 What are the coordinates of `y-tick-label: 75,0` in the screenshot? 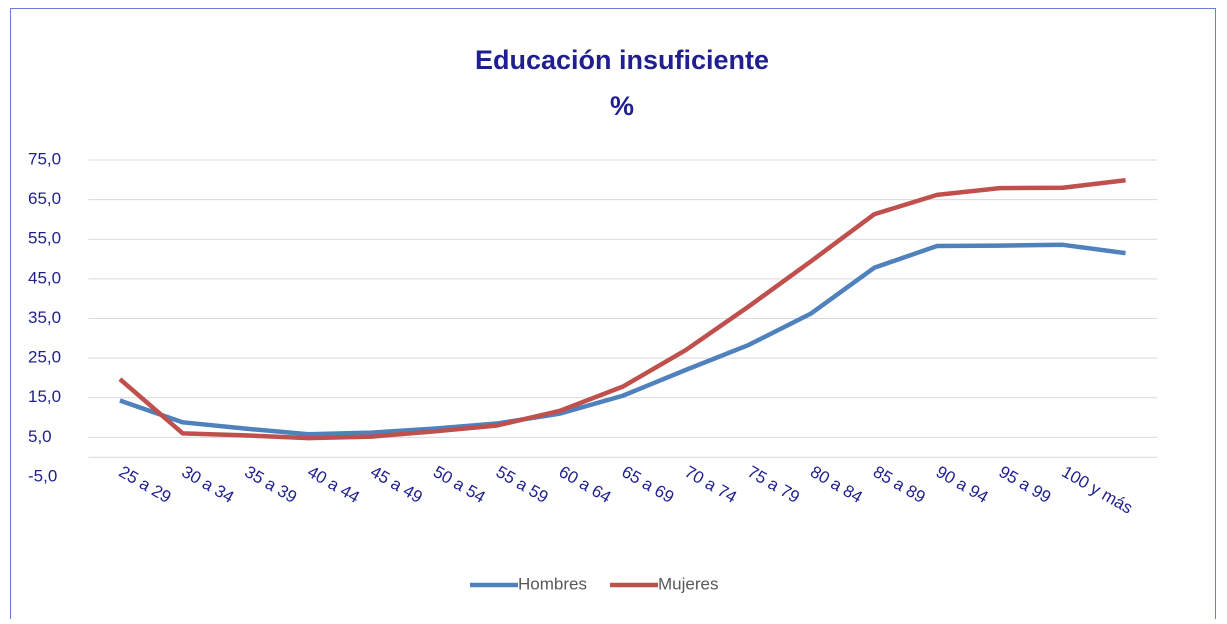 It's located at (44, 158).